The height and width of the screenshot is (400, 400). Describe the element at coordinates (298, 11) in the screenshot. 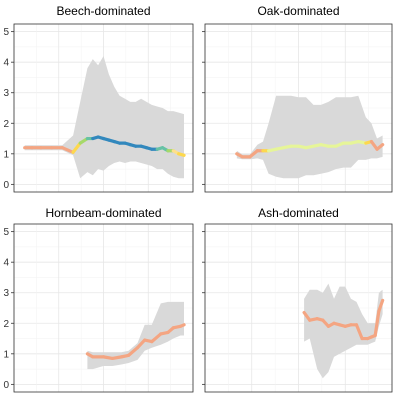

I see `panel-title: Oak-dominated` at that location.